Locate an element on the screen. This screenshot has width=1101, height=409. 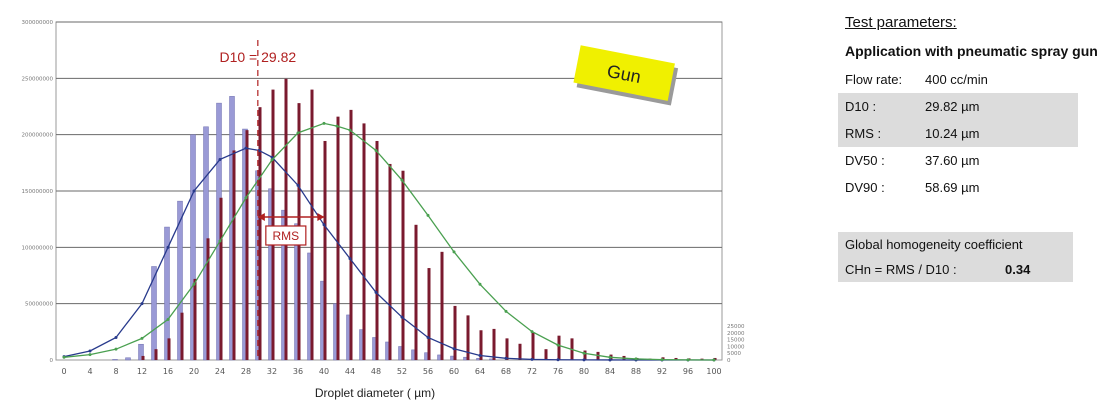
x-tick-label: 48 is located at coordinates (376, 371).